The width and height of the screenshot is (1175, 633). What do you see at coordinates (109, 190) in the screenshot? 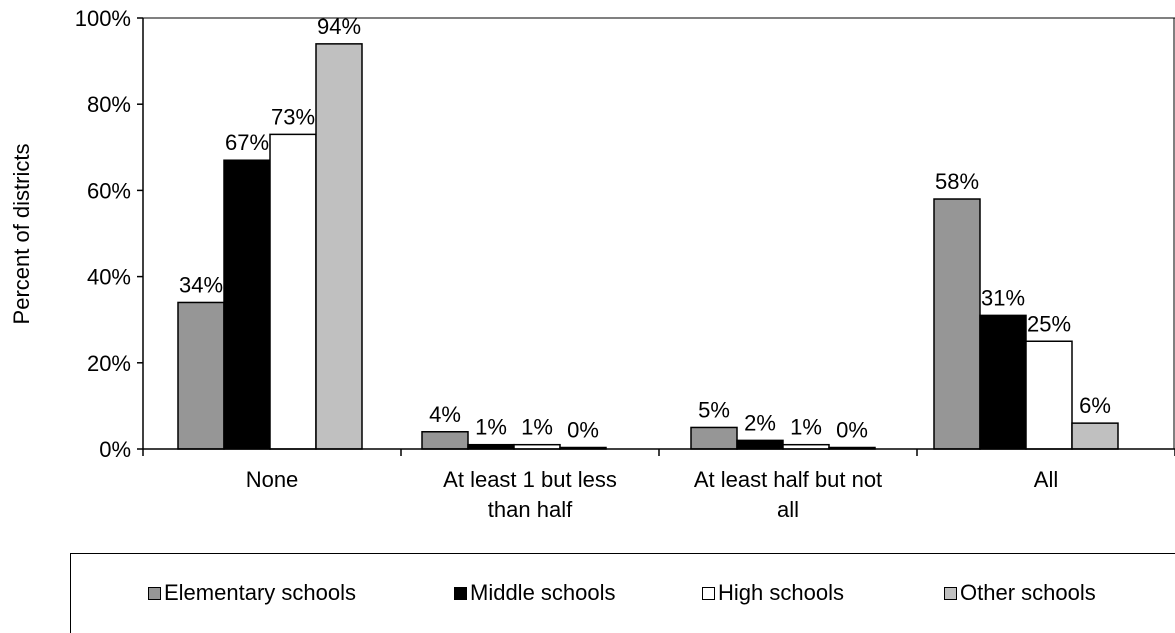
I see `y-tick-label: 60%` at bounding box center [109, 190].